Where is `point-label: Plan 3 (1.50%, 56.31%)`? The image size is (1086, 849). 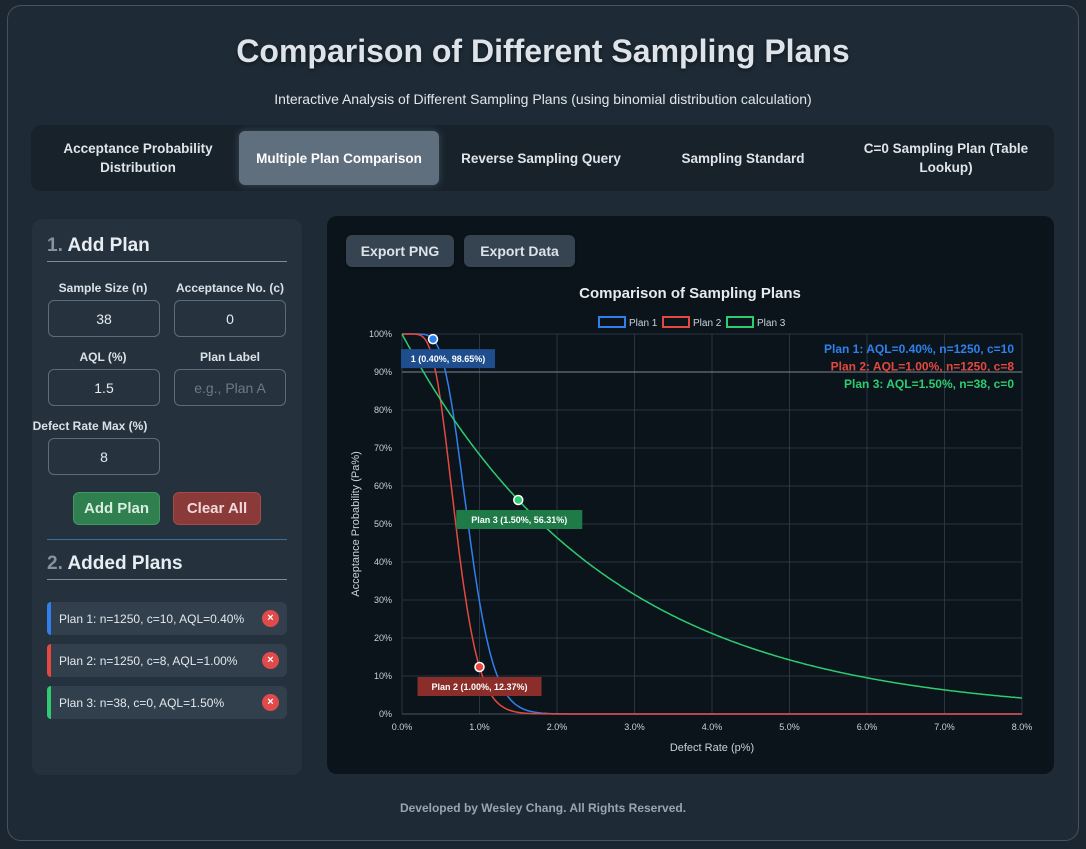
point-label: Plan 3 (1.50%, 56.31%) is located at coordinates (519, 520).